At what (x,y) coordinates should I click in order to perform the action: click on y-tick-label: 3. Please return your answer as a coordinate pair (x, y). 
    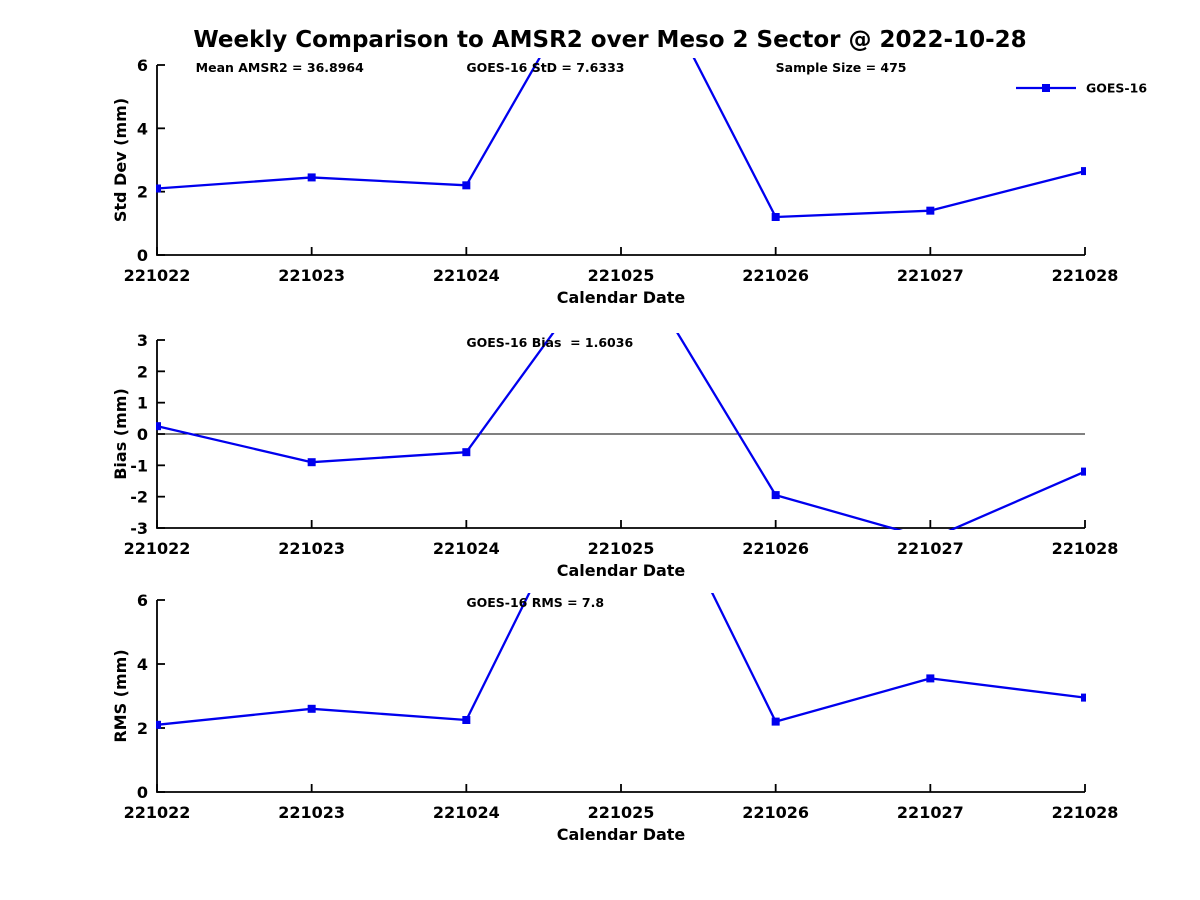
    Looking at the image, I should click on (142, 340).